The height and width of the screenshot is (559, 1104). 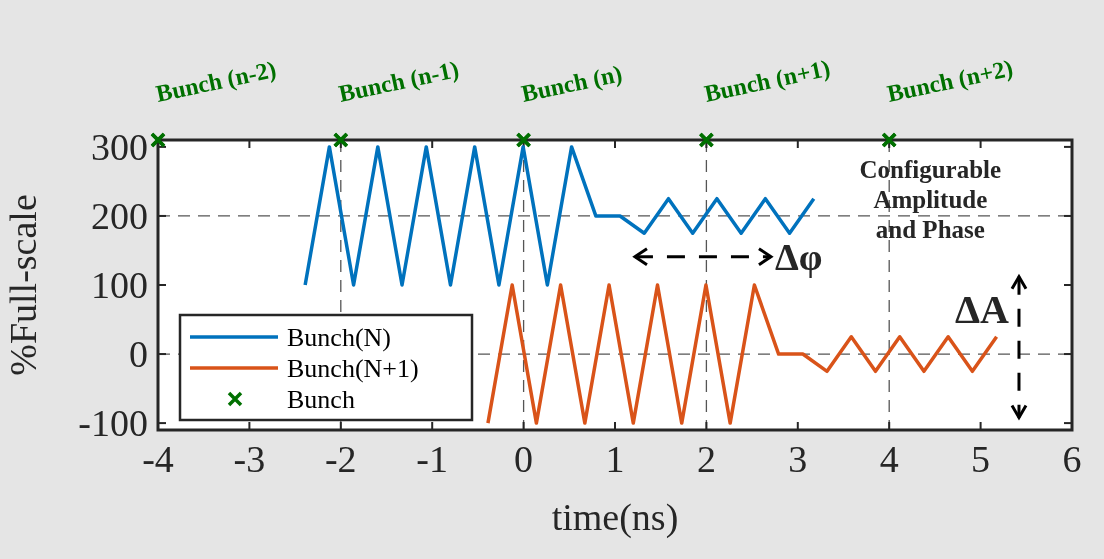 I want to click on y-tick-label: 0, so click(x=138, y=354).